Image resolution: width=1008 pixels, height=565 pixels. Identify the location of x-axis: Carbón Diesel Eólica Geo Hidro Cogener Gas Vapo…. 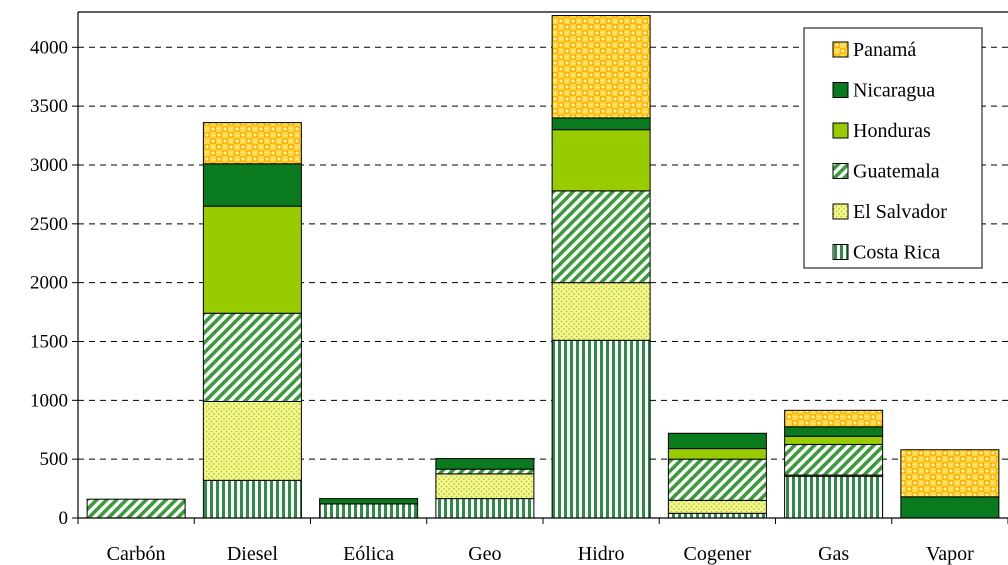
(542, 541).